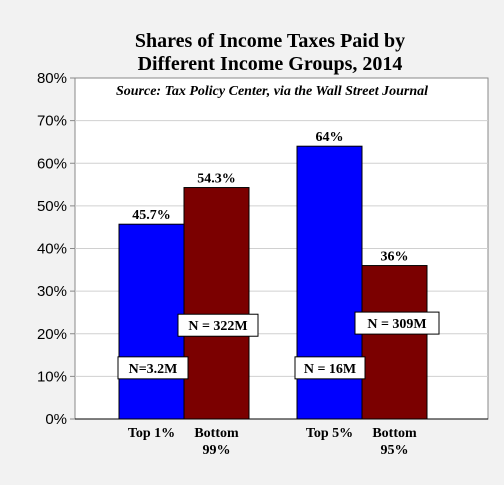  I want to click on y-tick-label-10: 10%, so click(52, 376).